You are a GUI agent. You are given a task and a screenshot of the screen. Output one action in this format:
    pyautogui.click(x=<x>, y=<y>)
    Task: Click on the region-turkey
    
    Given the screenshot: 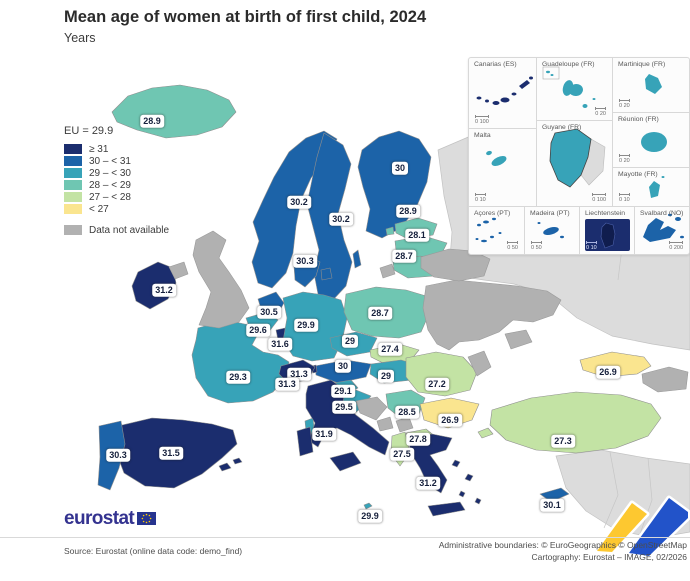 What is the action you would take?
    pyautogui.click(x=485, y=433)
    